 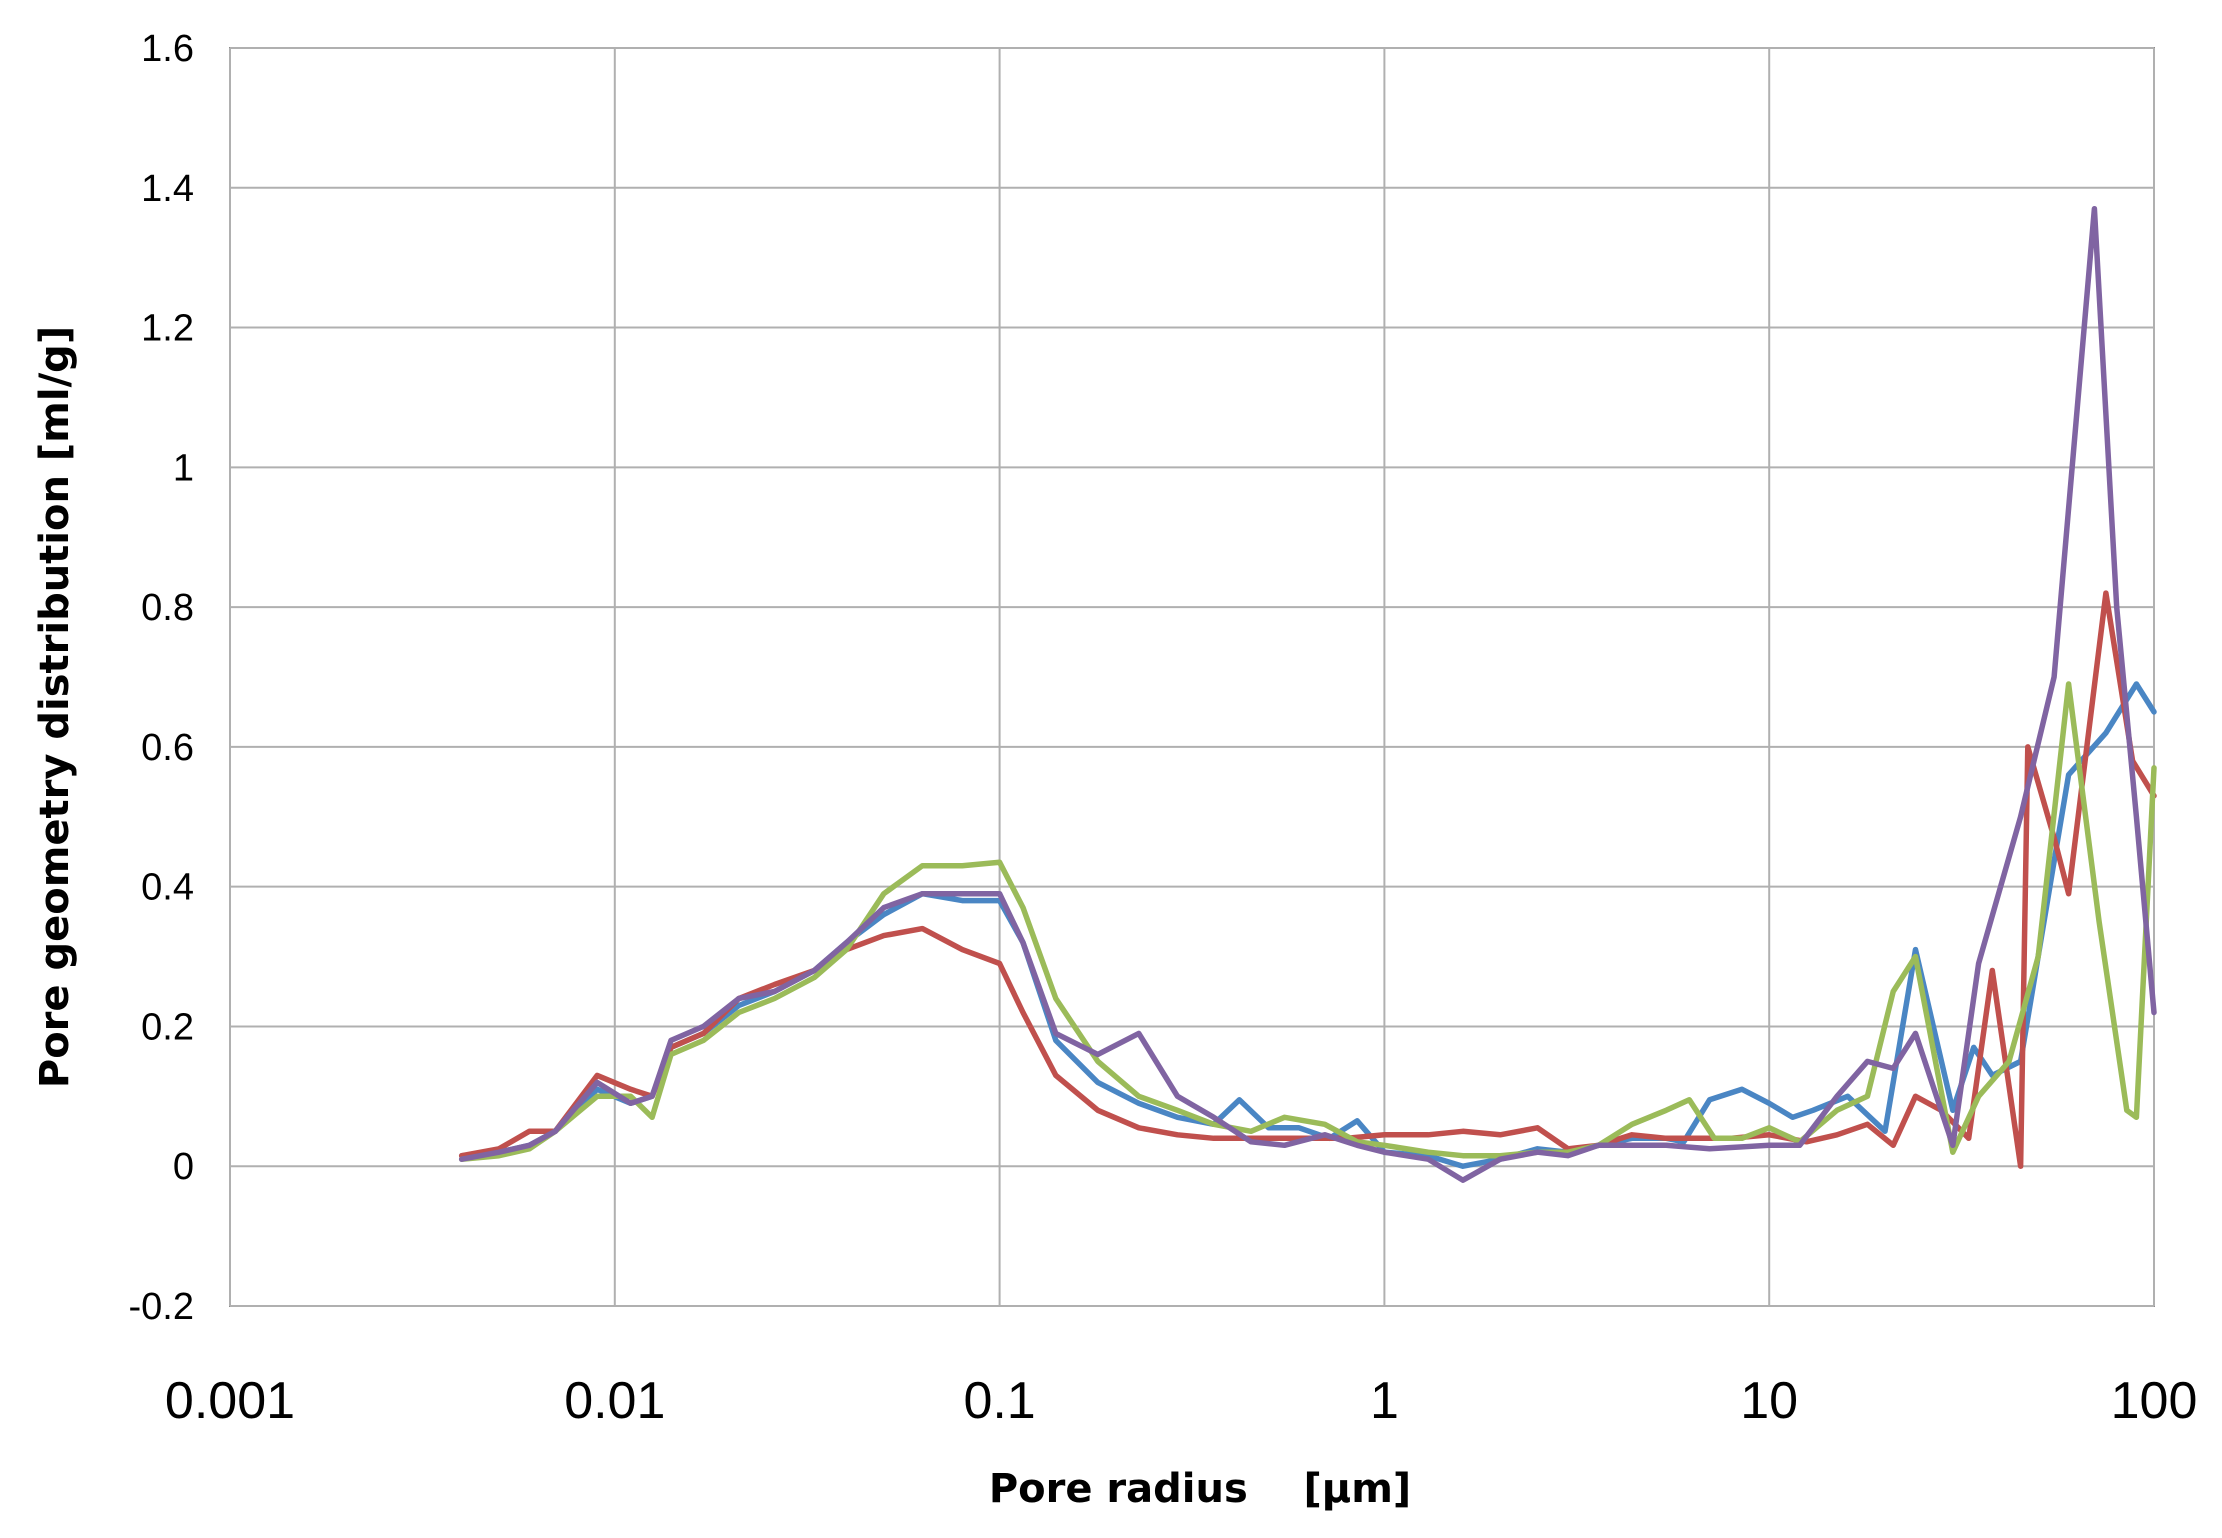 What do you see at coordinates (167, 1027) in the screenshot?
I see `y-tick-label: 0.2` at bounding box center [167, 1027].